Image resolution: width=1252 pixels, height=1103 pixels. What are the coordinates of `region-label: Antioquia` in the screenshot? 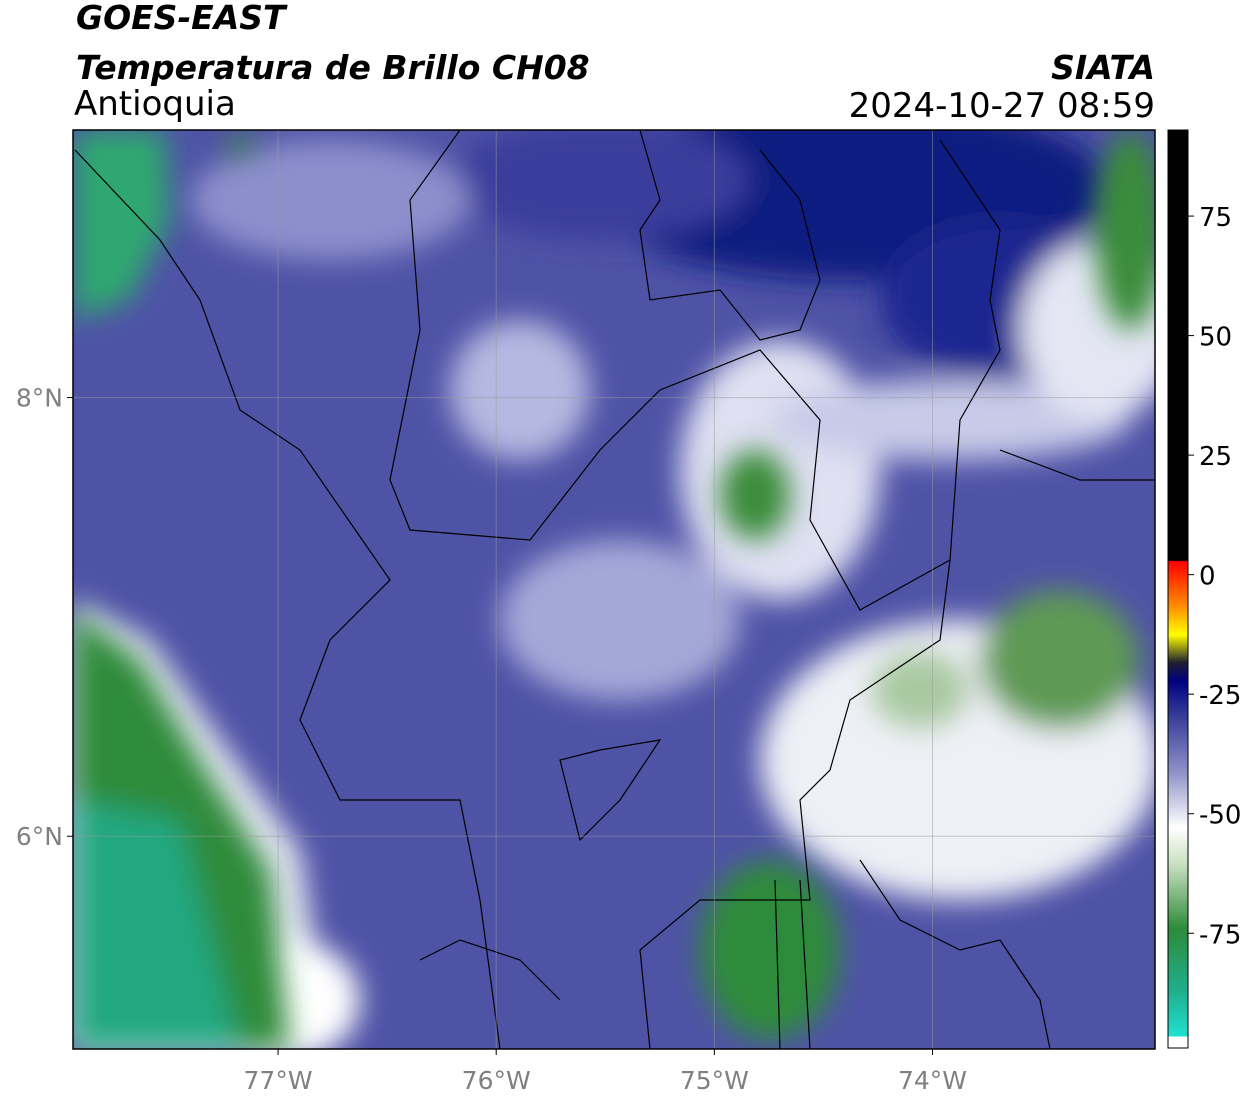 It's located at (155, 104).